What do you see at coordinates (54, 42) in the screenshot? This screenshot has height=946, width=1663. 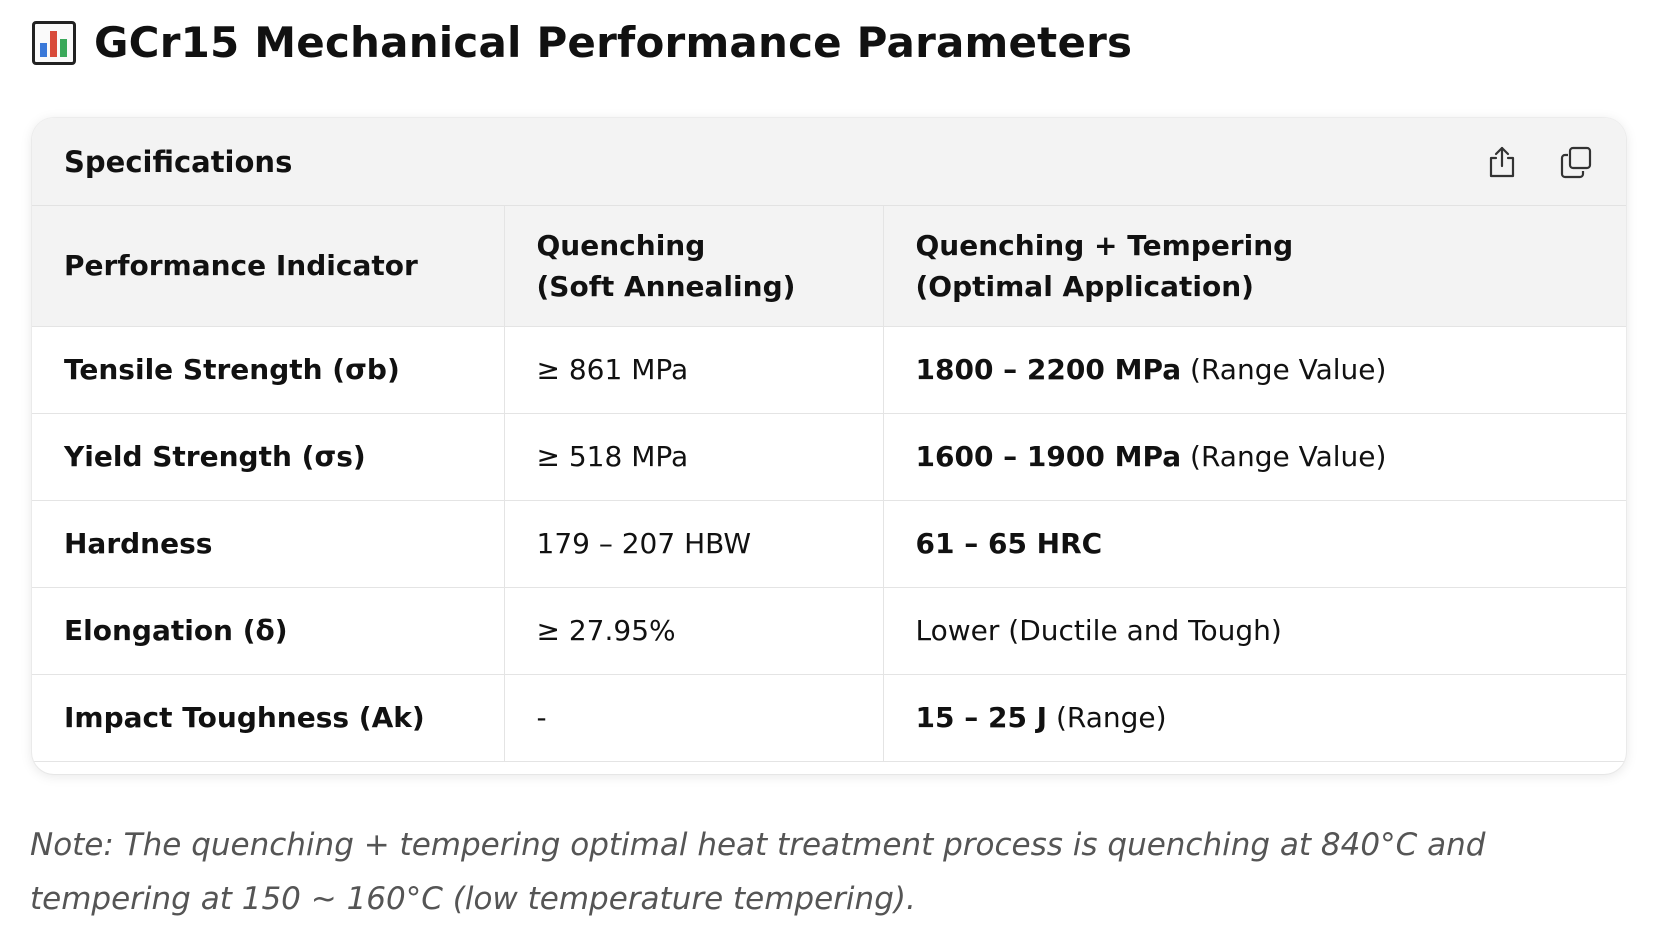 I see `bar-chart-icon` at bounding box center [54, 42].